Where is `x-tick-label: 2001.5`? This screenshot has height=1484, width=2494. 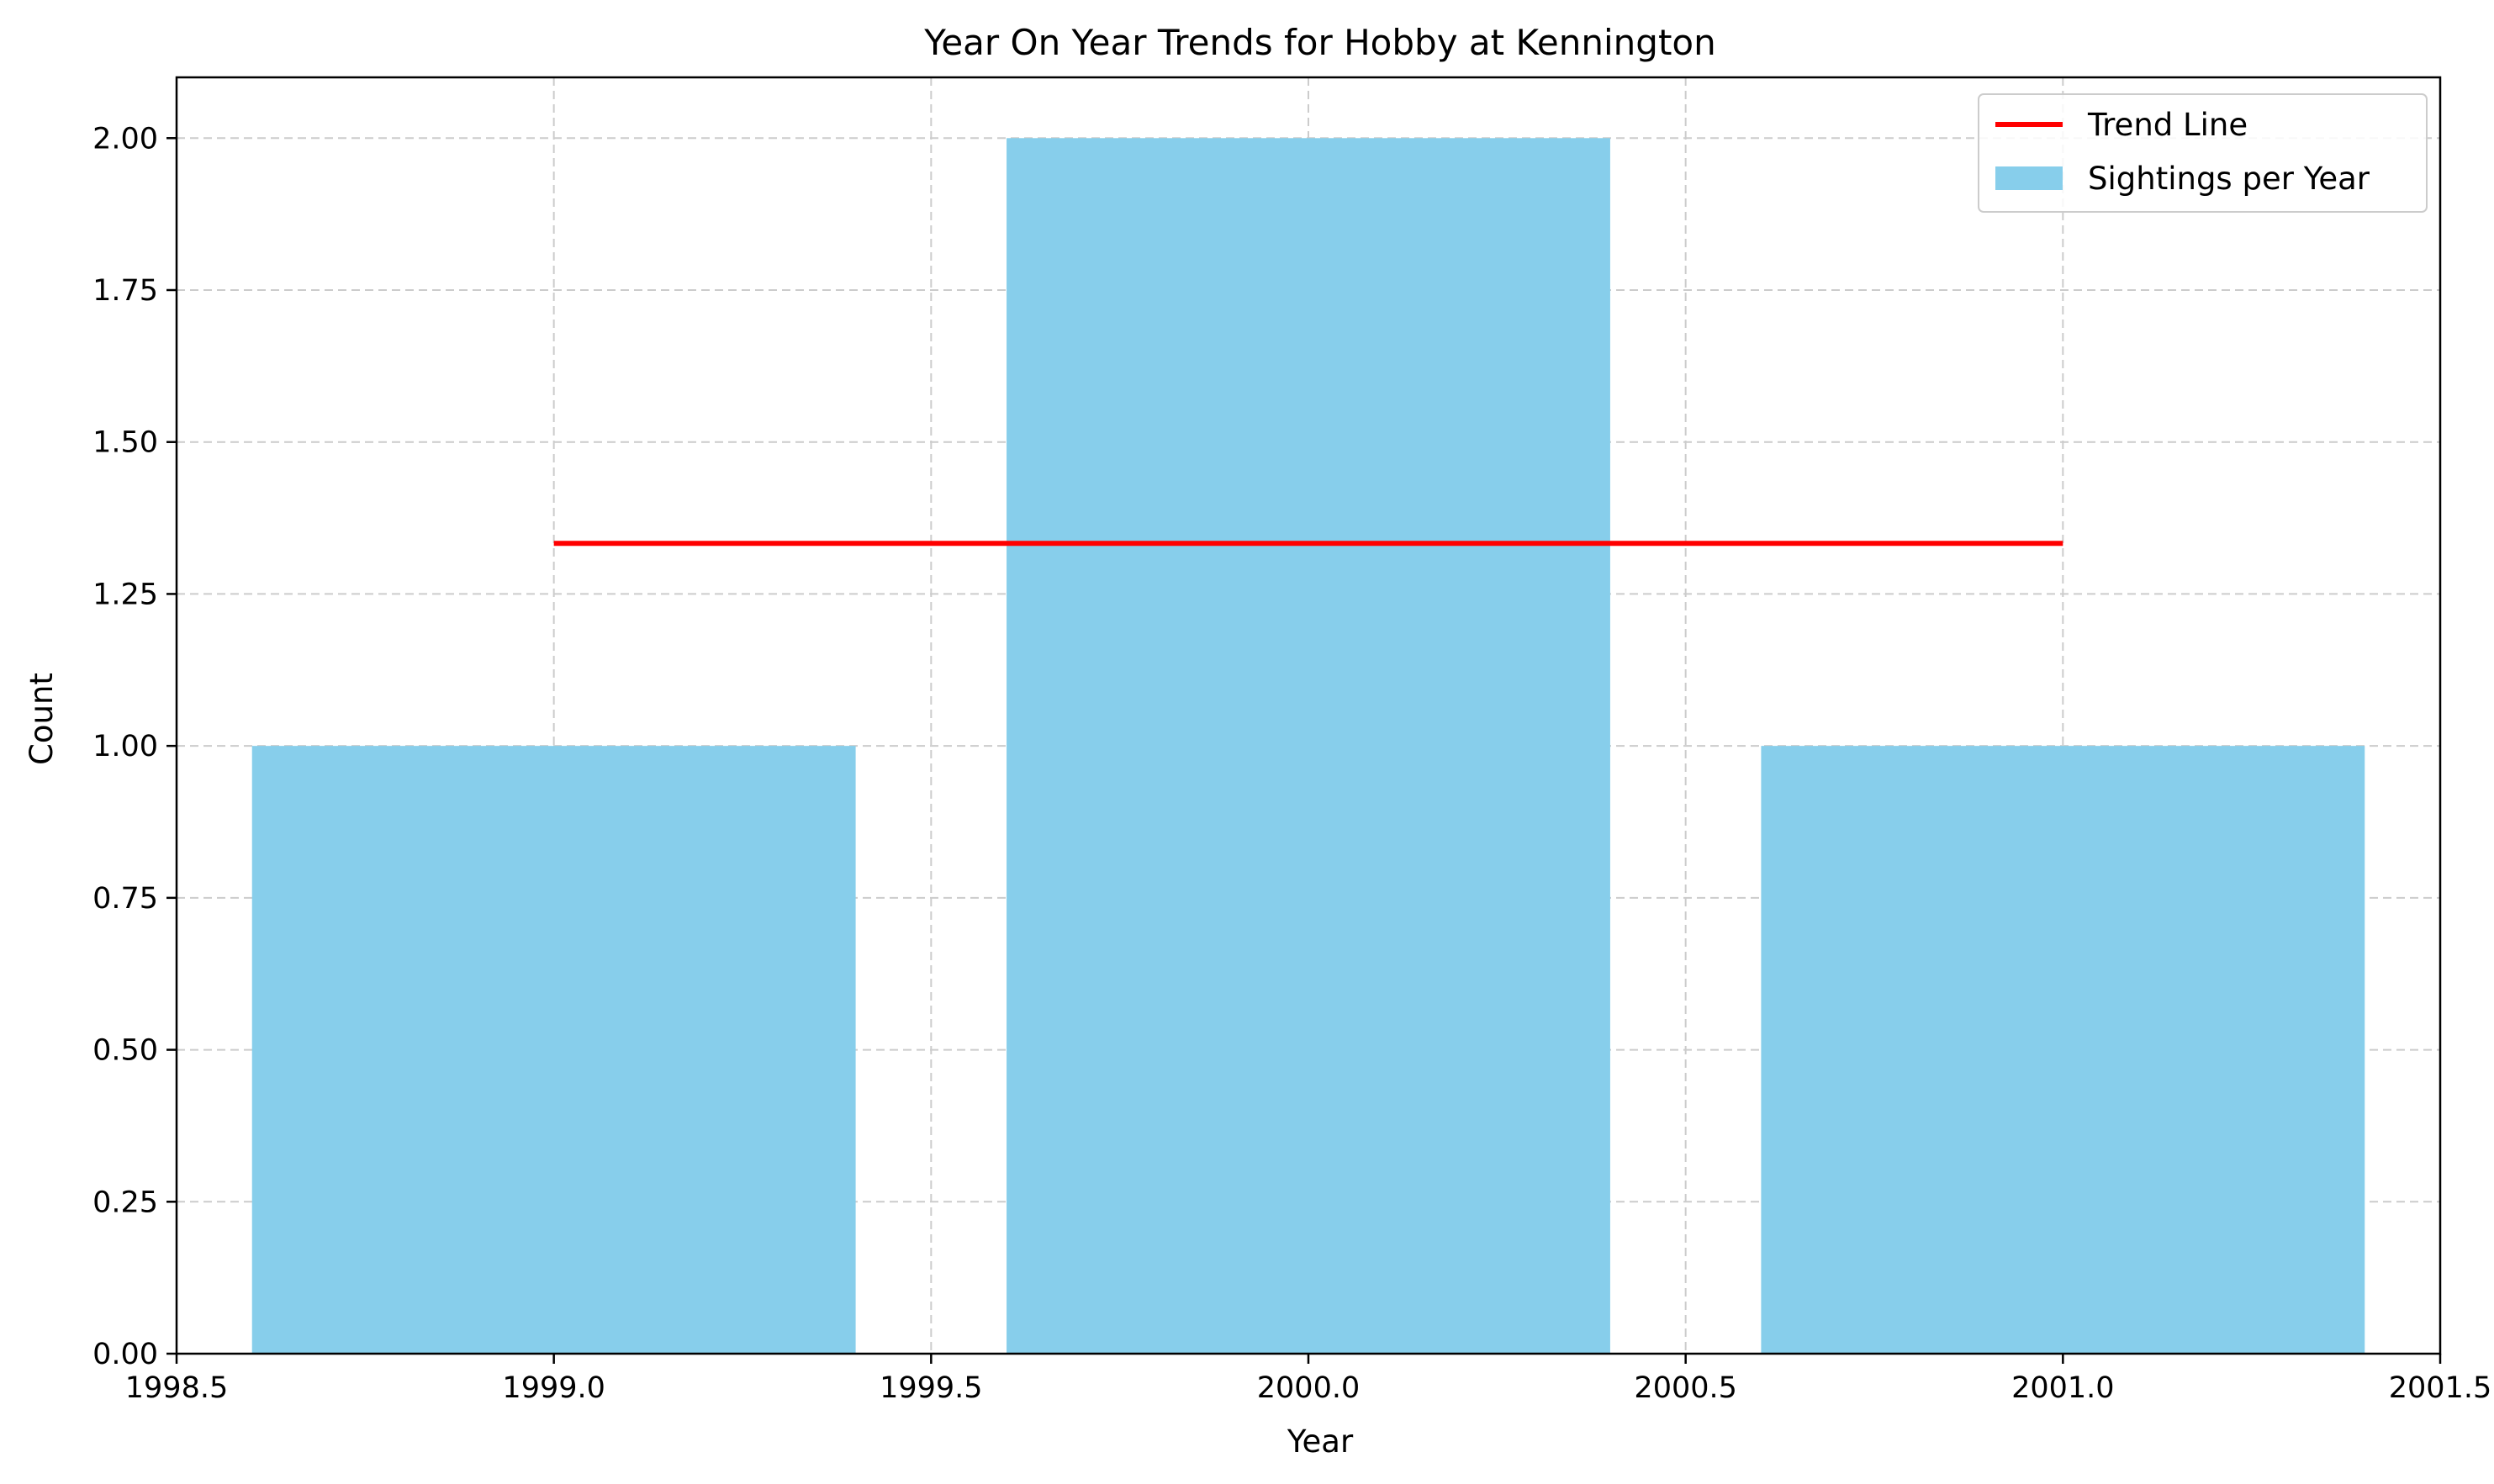
x-tick-label: 2001.5 is located at coordinates (2440, 1388).